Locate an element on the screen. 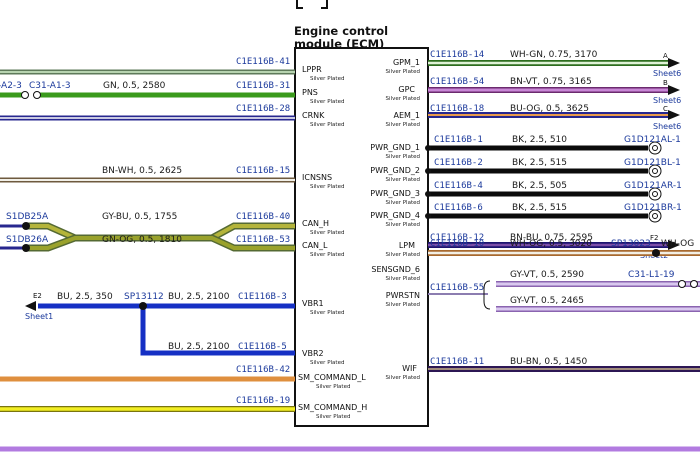 This screenshot has height=475, width=700. wire-spec: BN-VT, 0.75, 3165 is located at coordinates (551, 82).